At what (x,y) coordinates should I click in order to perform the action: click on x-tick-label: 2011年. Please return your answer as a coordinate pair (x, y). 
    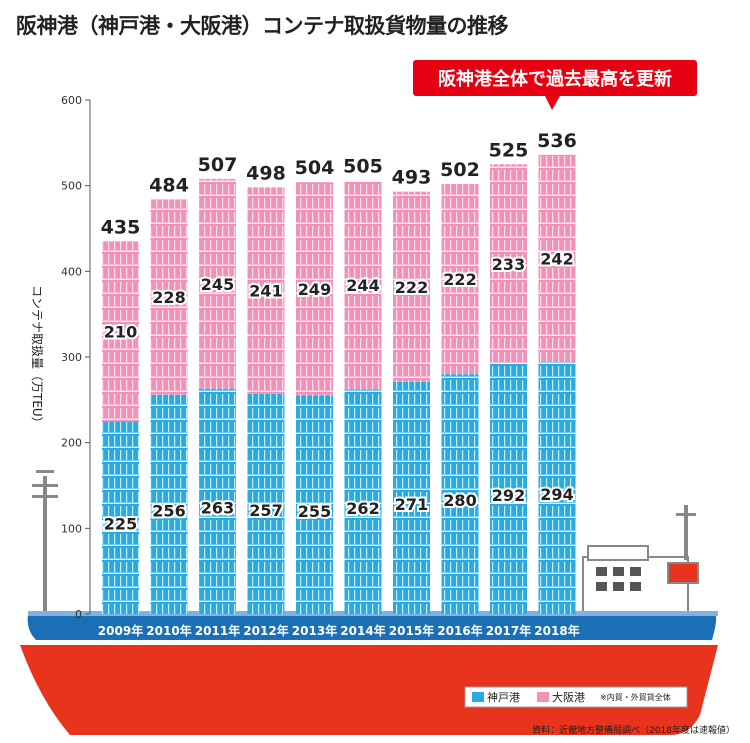
    Looking at the image, I should click on (217, 630).